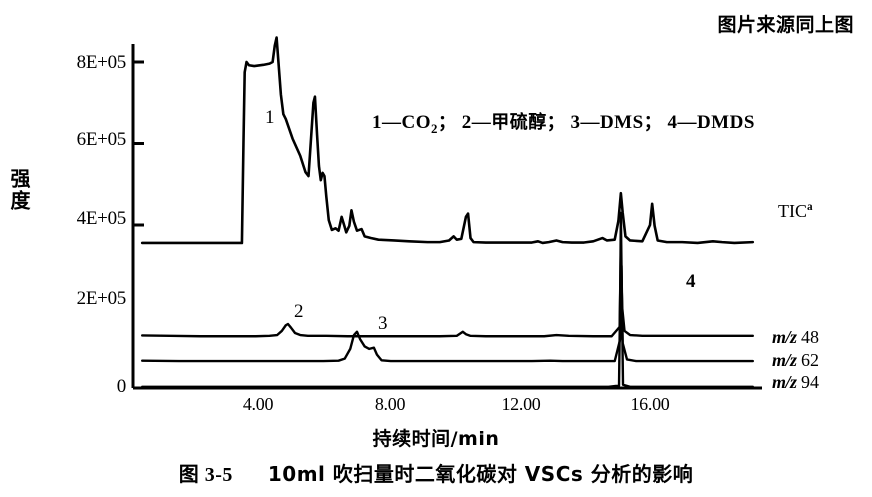 The width and height of the screenshot is (872, 497). What do you see at coordinates (687, 122) in the screenshot?
I see `legend-dash-4: —` at bounding box center [687, 122].